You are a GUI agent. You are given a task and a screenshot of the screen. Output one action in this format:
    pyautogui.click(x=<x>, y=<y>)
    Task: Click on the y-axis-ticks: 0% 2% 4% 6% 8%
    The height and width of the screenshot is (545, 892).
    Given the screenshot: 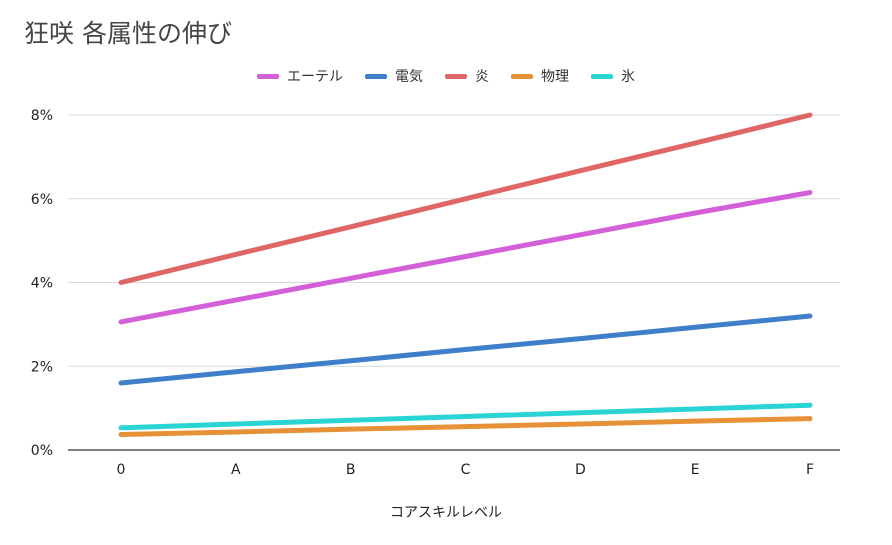 What is the action you would take?
    pyautogui.click(x=42, y=283)
    